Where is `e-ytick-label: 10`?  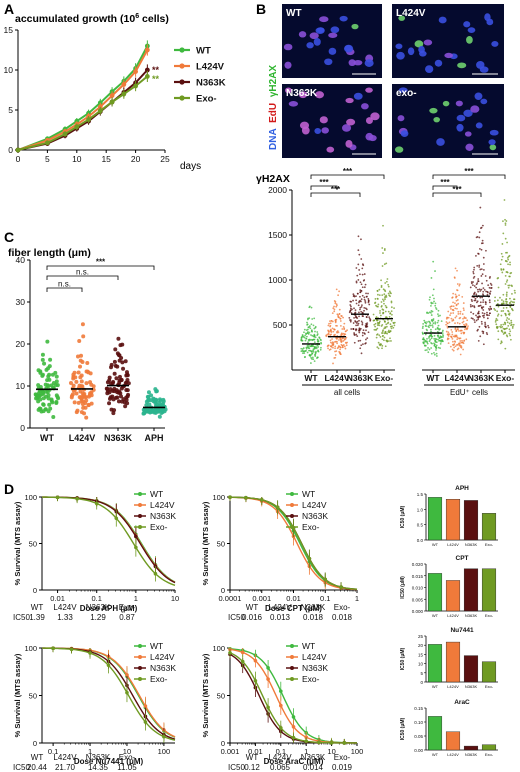 e-ytick-label: 10 is located at coordinates (421, 664).